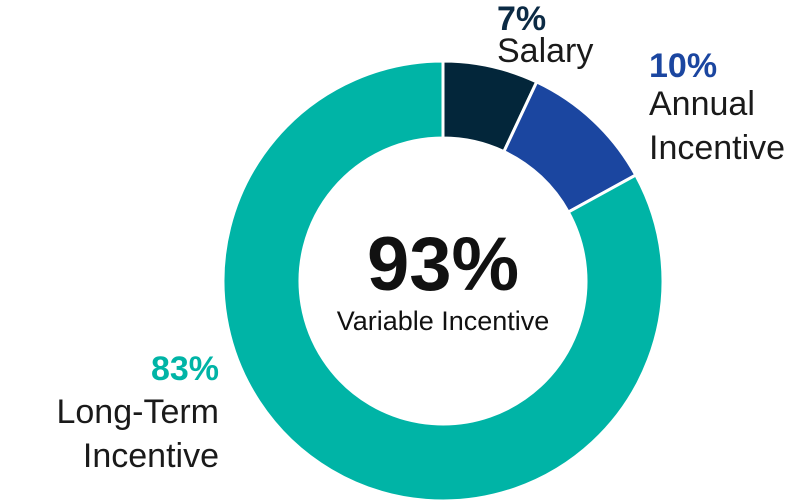  I want to click on slice-value-label-2: 83%, so click(185, 369).